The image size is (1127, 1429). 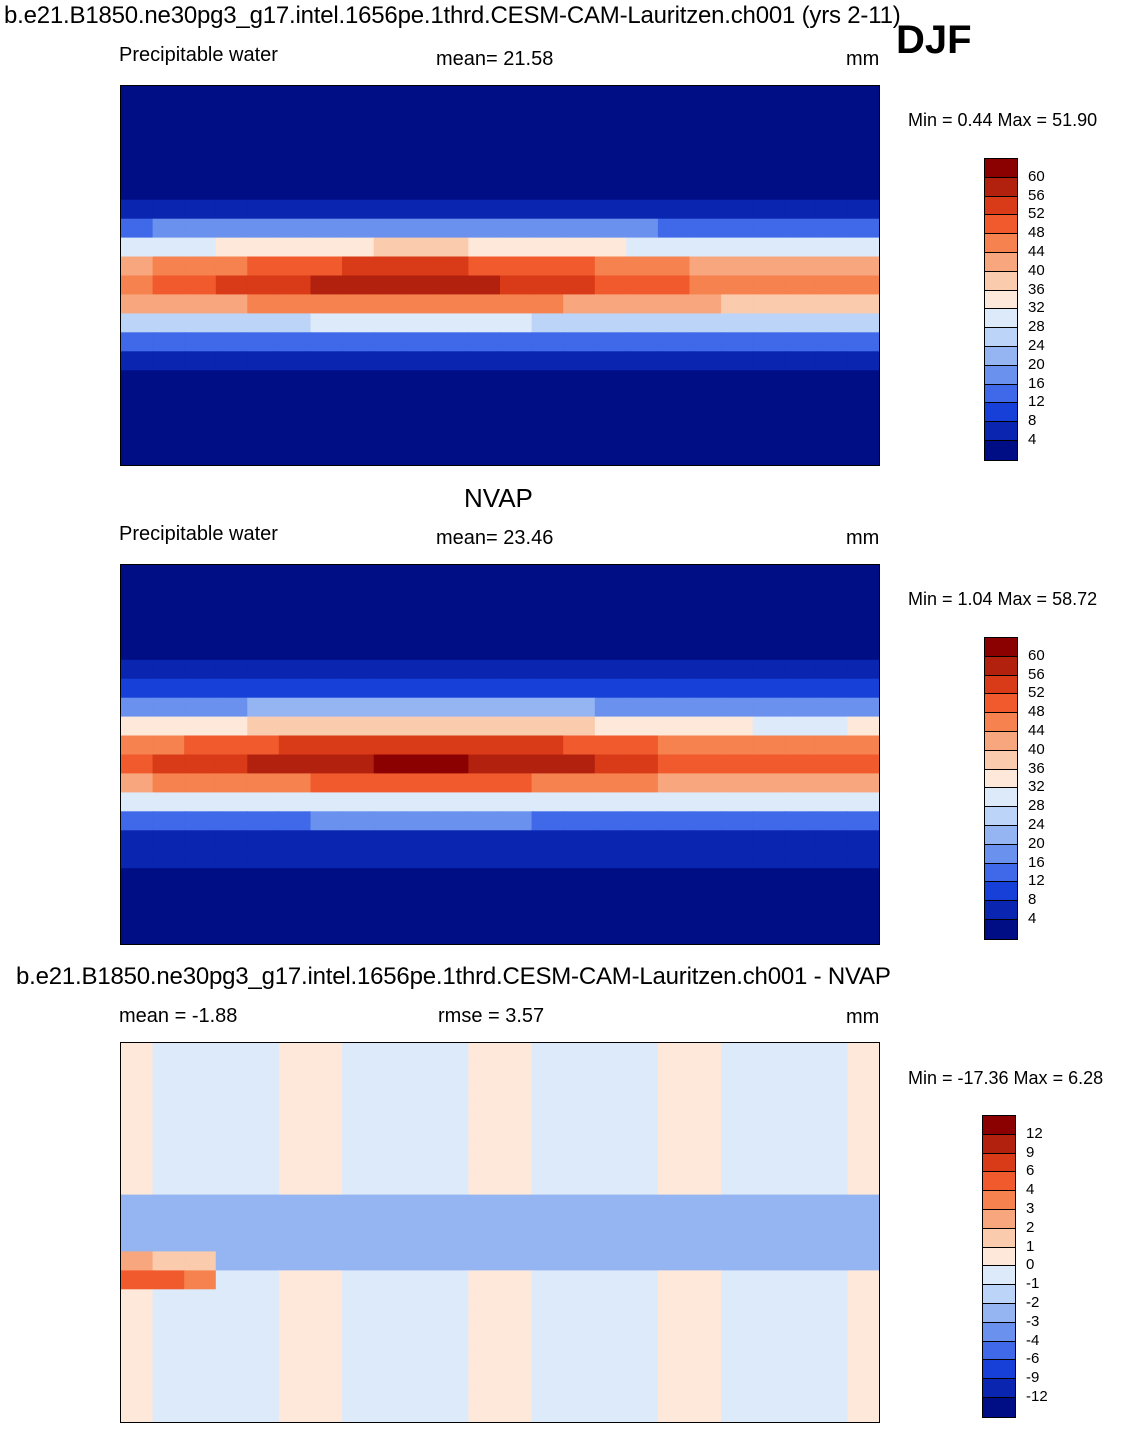 I want to click on colorbar-tick-label: 28, so click(x=1036, y=806).